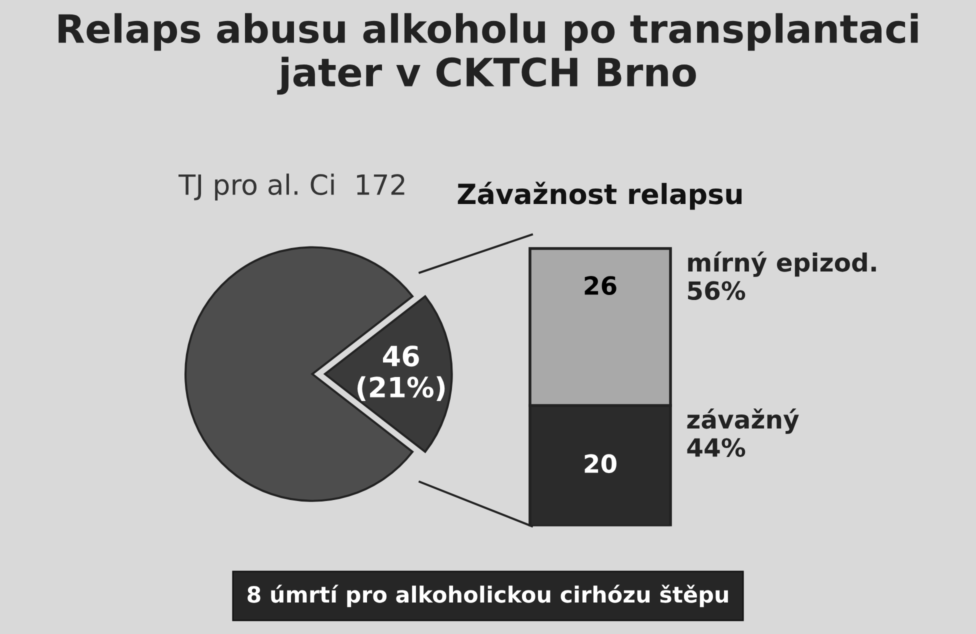 The width and height of the screenshot is (976, 634). Describe the element at coordinates (291, 187) in the screenshot. I see `chart-subtitle: TJ pro al. Ci 172` at that location.